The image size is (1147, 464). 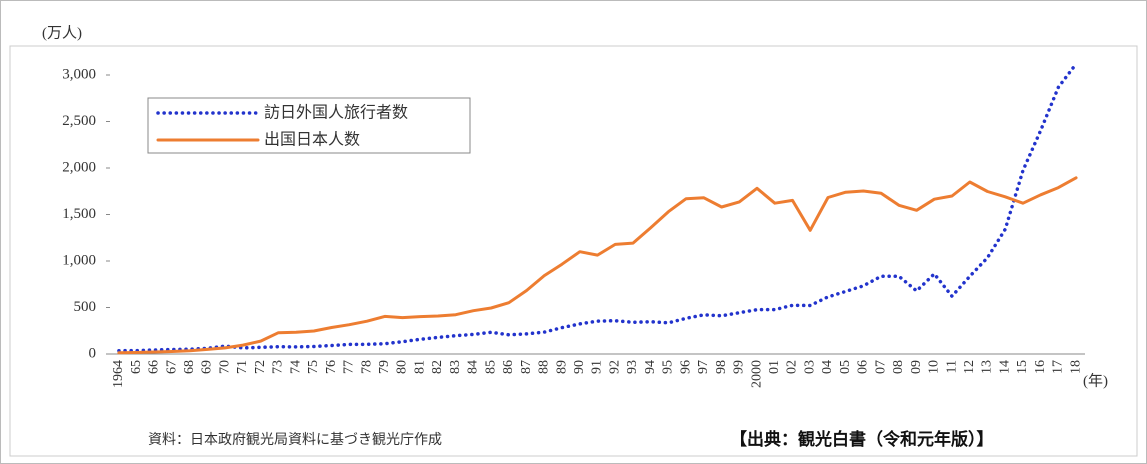 I want to click on y-tick-label: 1,500, so click(x=79, y=214).